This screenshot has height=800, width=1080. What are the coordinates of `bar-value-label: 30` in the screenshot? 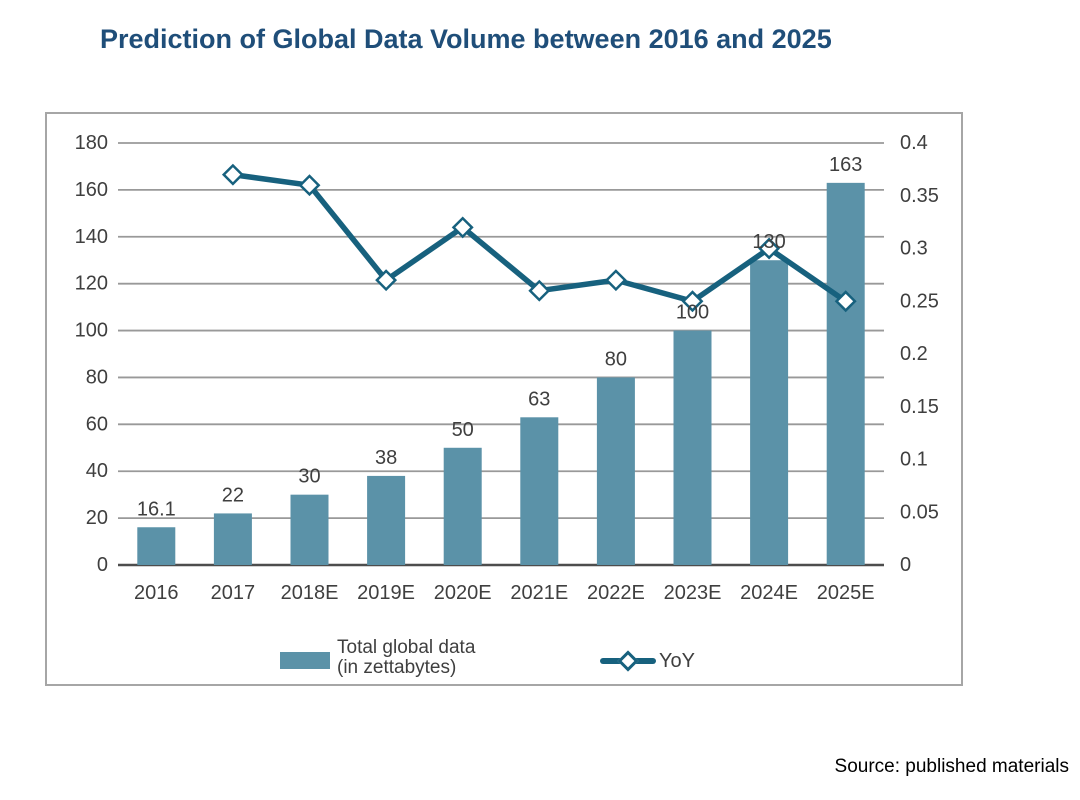 It's located at (309, 477).